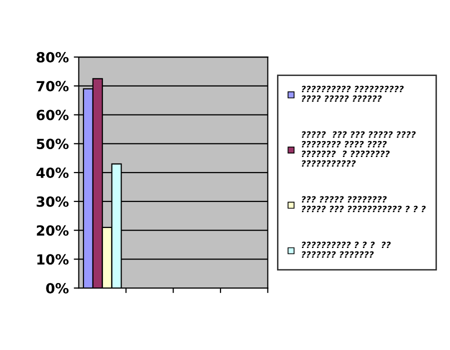 This screenshot has height=350, width=450. I want to click on y-tick-label: 20%, so click(52, 230).